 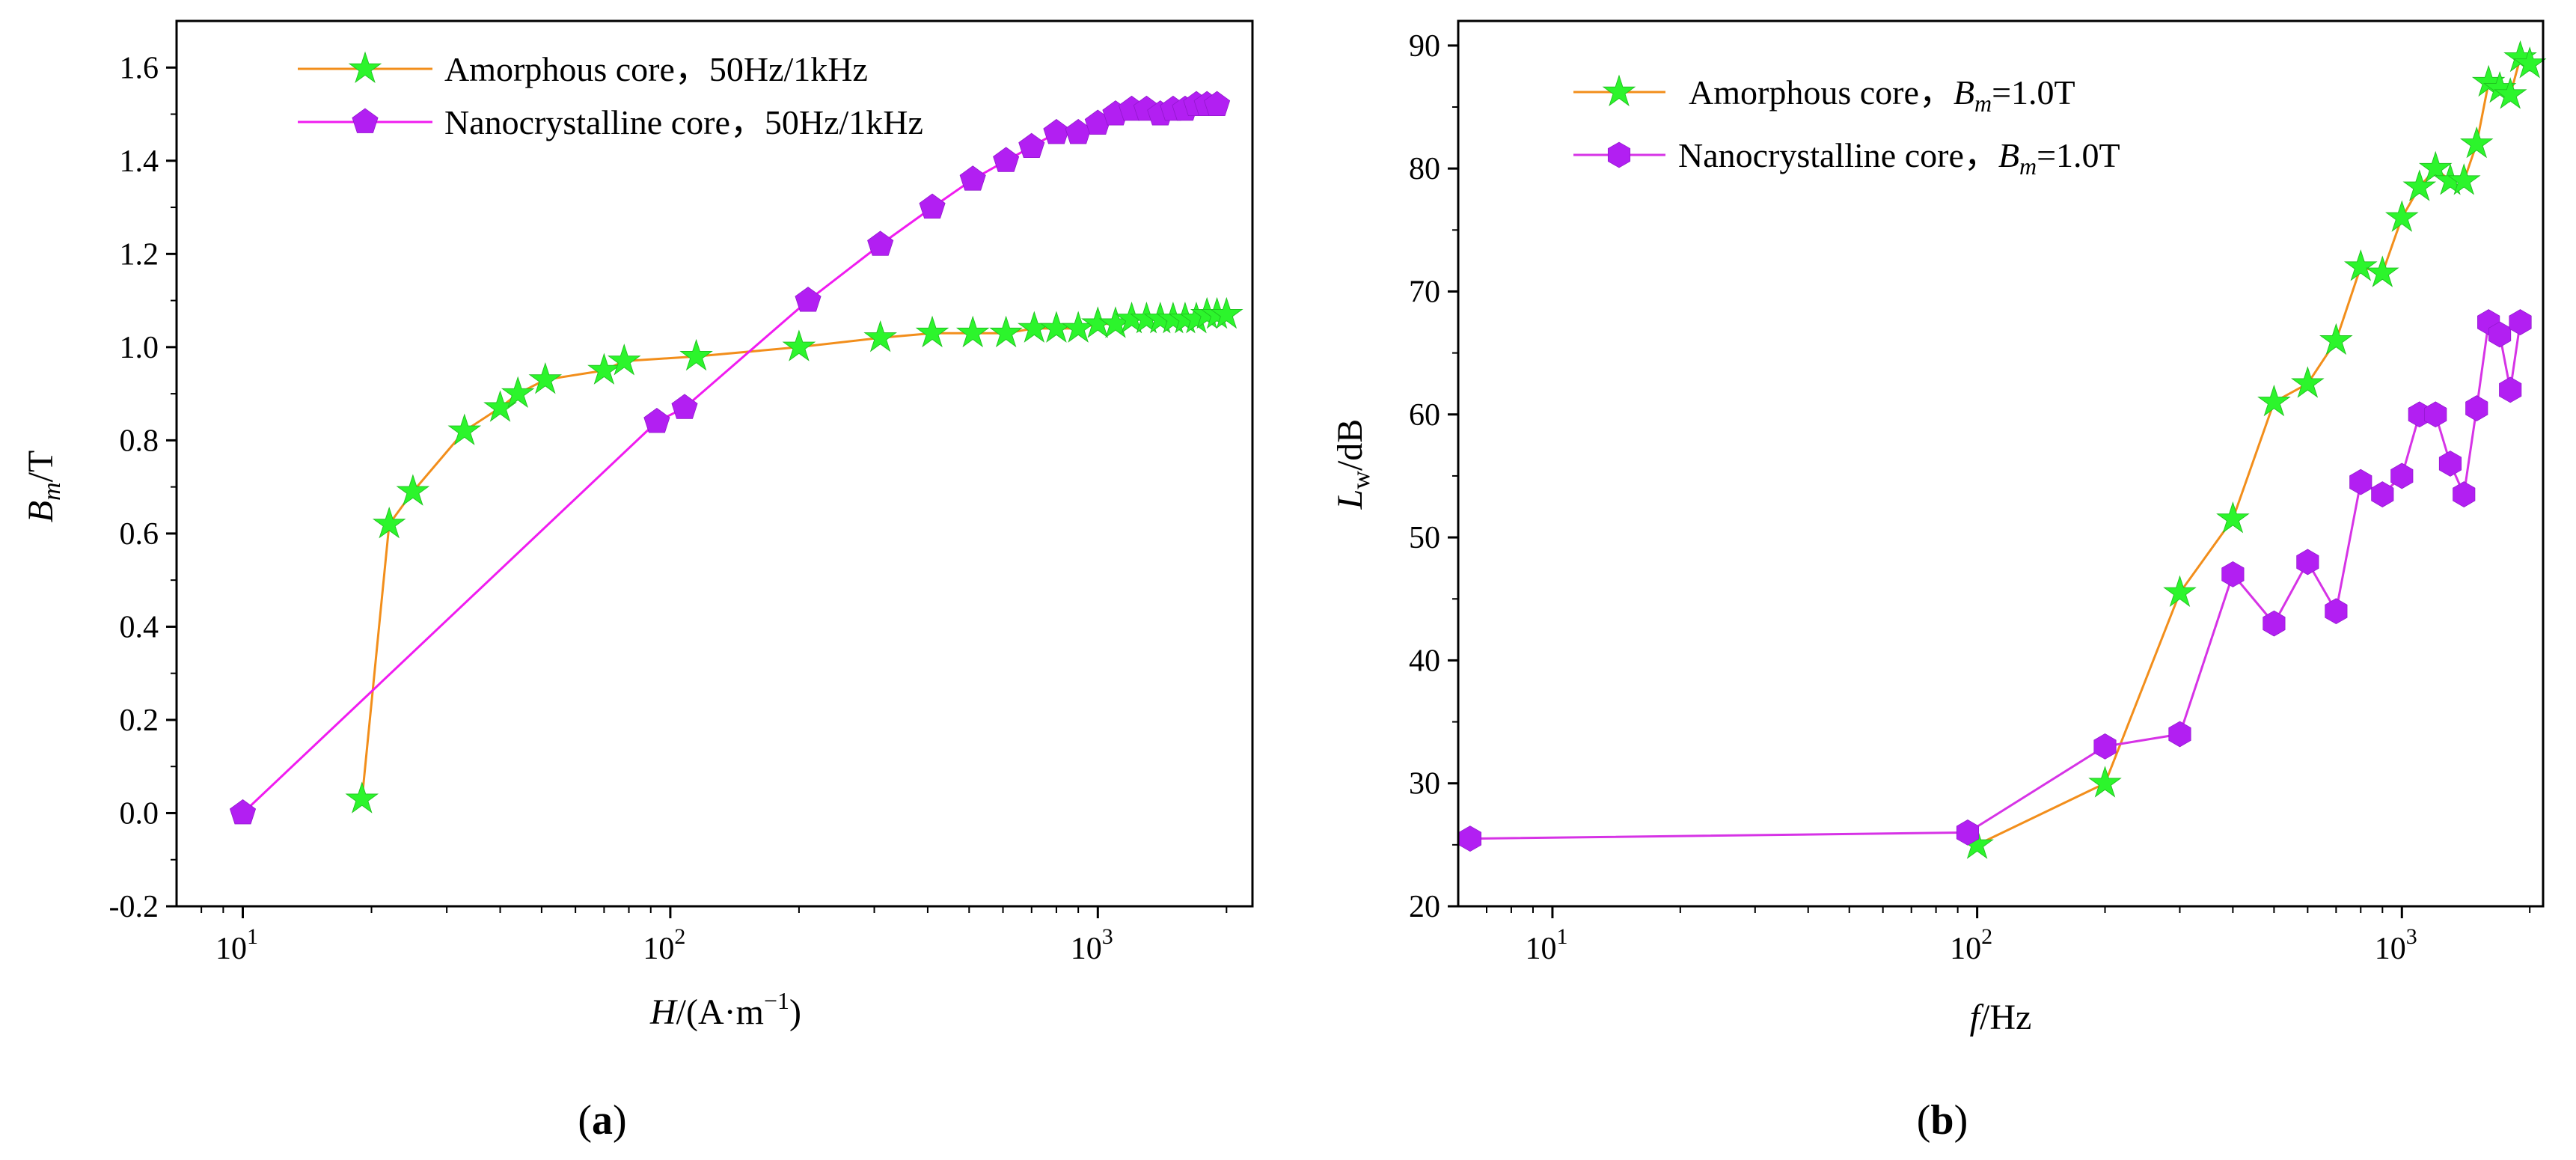 What do you see at coordinates (365, 67) in the screenshot?
I see `legend-marker-amorphous` at bounding box center [365, 67].